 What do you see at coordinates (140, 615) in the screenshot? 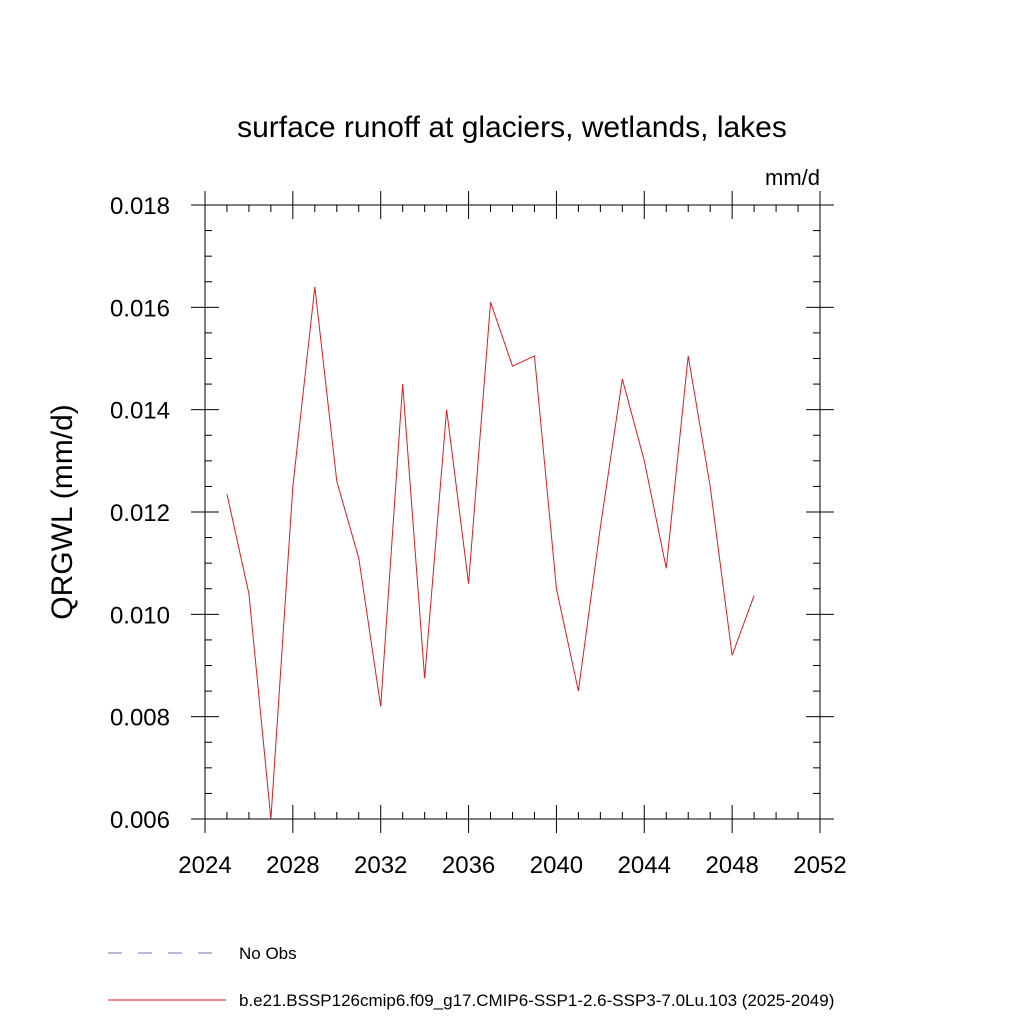
I see `y-tick-label: 0.010` at bounding box center [140, 615].